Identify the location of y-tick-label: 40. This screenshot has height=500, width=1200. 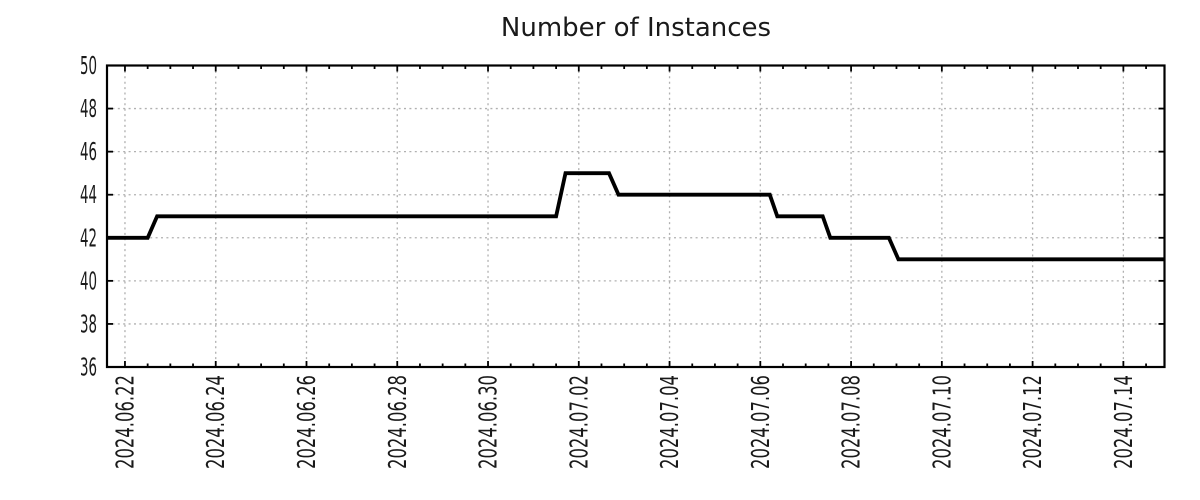
(88, 280).